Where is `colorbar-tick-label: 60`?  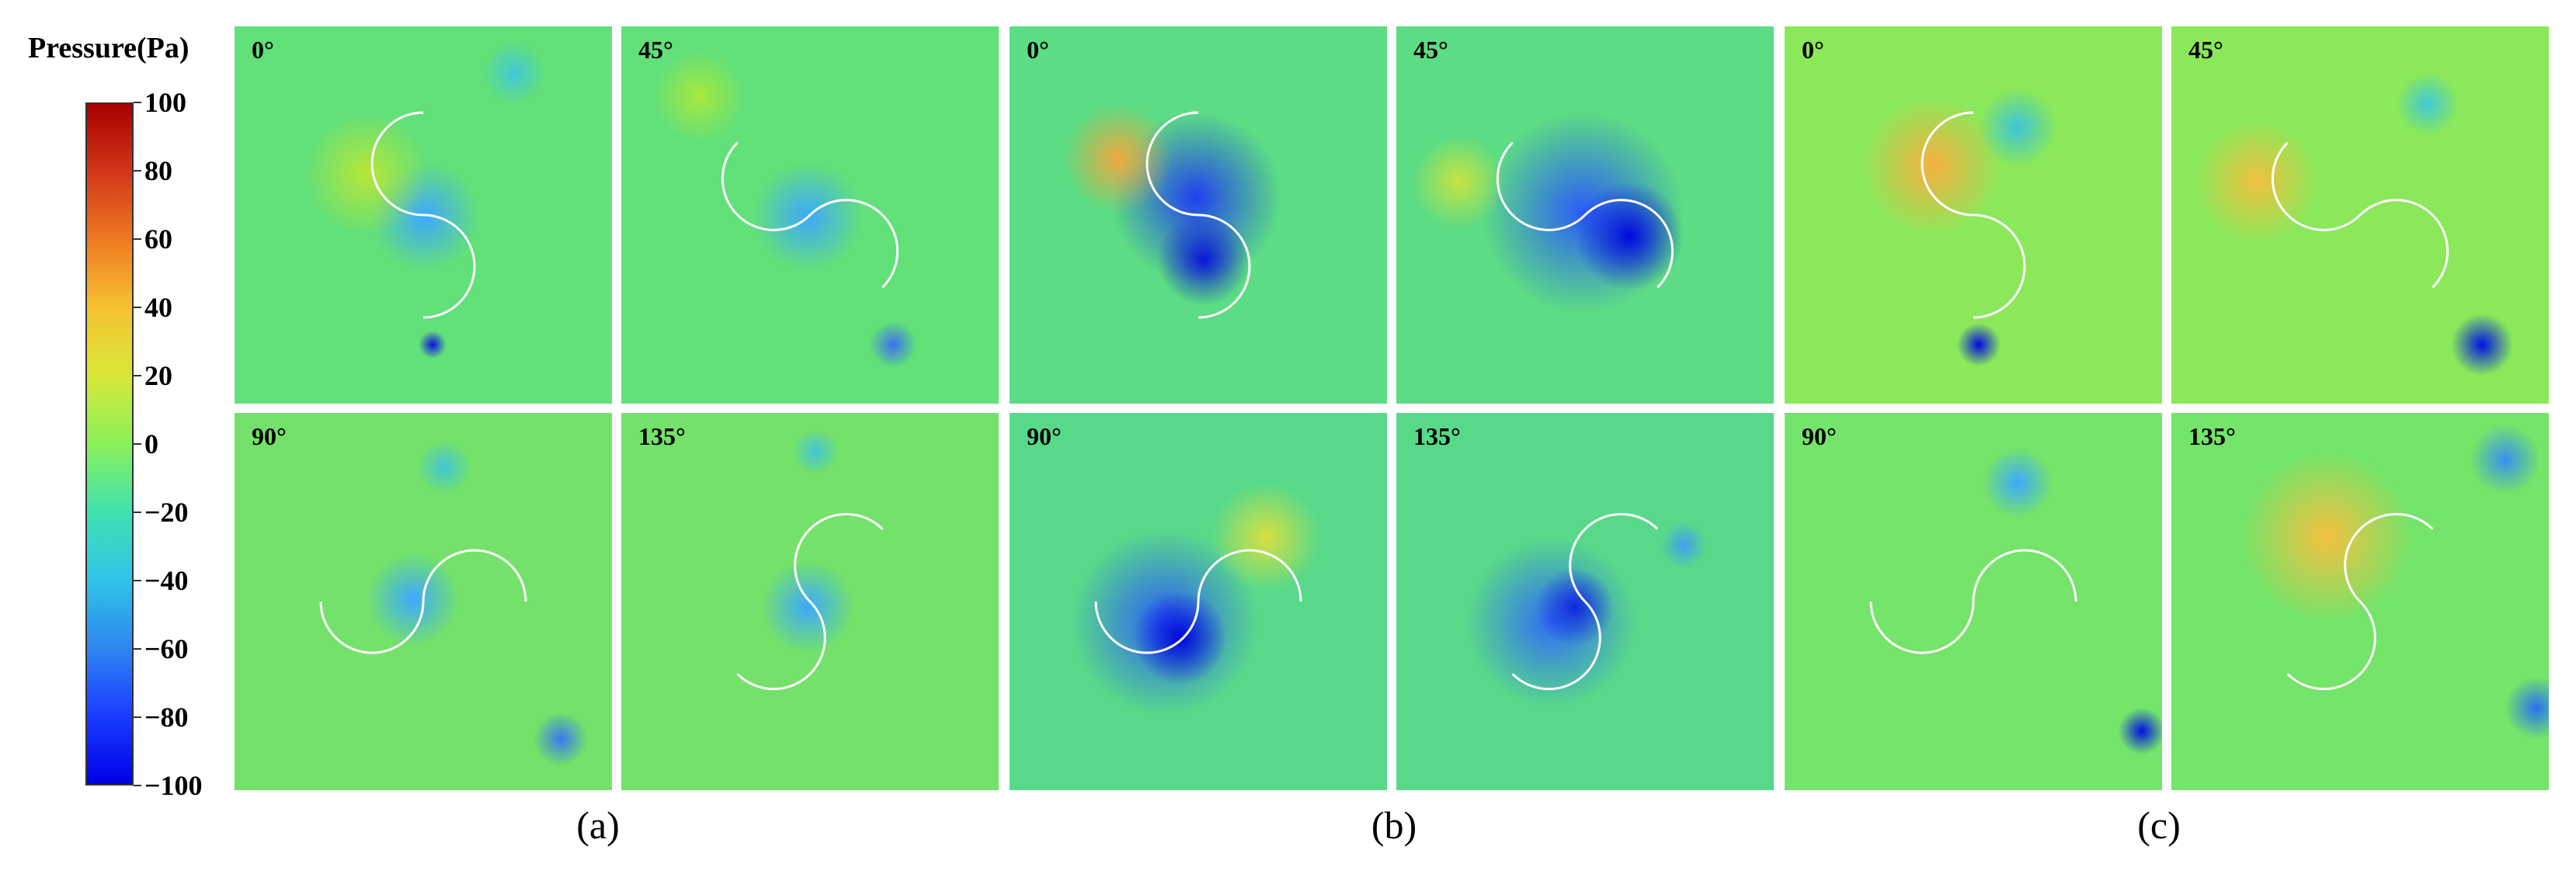
colorbar-tick-label: 60 is located at coordinates (158, 239).